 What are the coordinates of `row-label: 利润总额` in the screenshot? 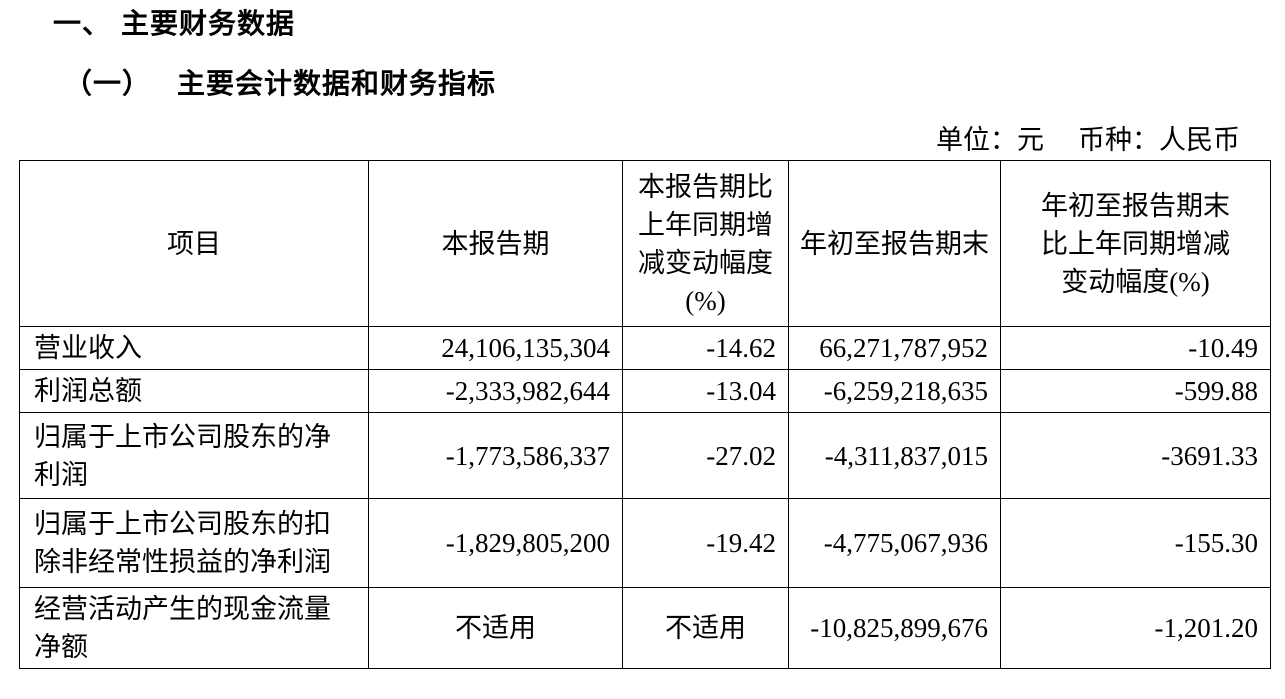 It's located at (194, 391).